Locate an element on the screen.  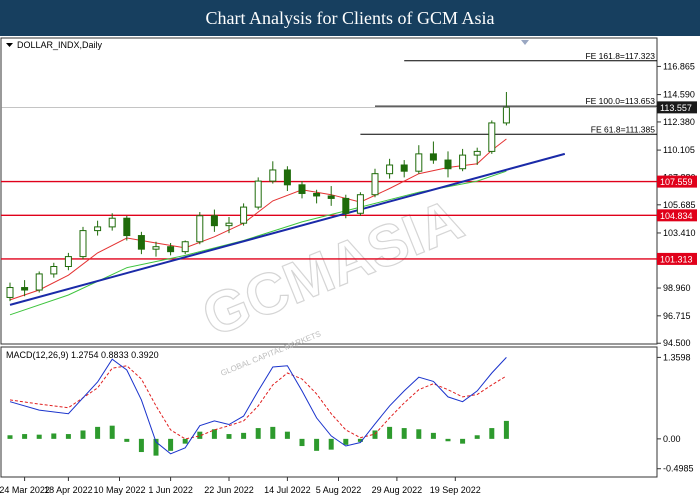
symbol-header: DOLLAR_INDX,Daily is located at coordinates (54, 45).